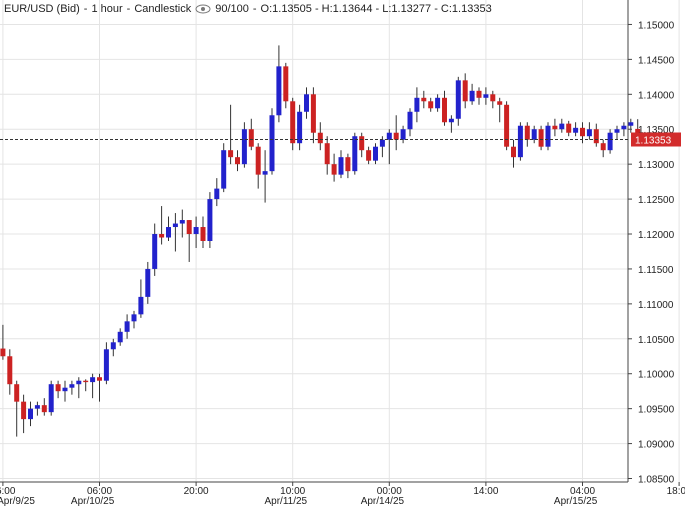 The height and width of the screenshot is (508, 685). I want to click on x-date-label: Apr/15/25, so click(576, 501).